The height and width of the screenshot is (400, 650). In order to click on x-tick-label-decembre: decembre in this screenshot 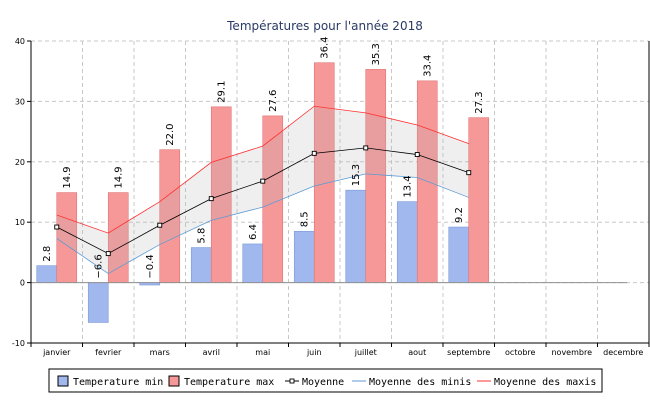, I will do `click(623, 352)`.